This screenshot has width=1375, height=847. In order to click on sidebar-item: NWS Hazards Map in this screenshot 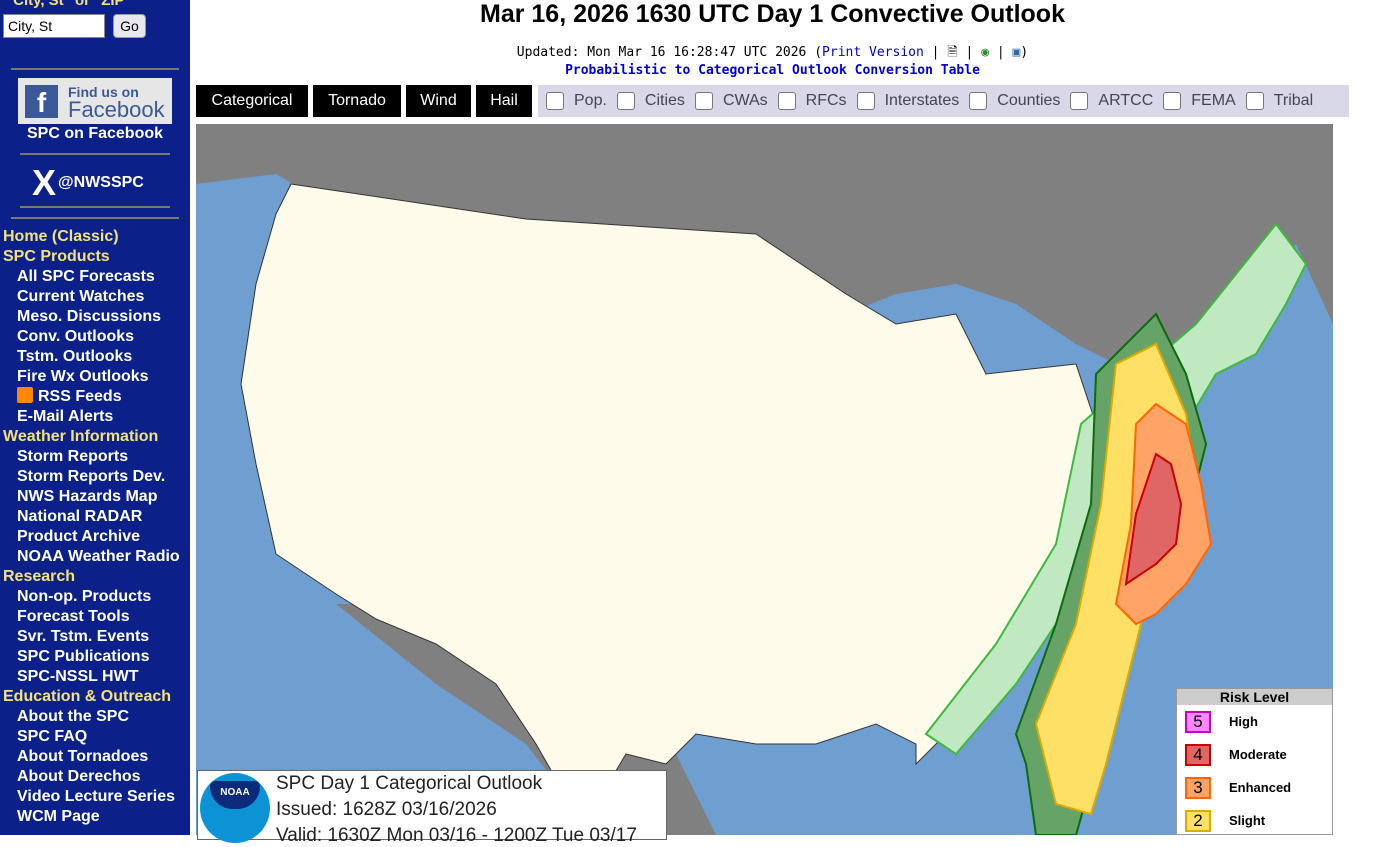, I will do `click(87, 496)`.